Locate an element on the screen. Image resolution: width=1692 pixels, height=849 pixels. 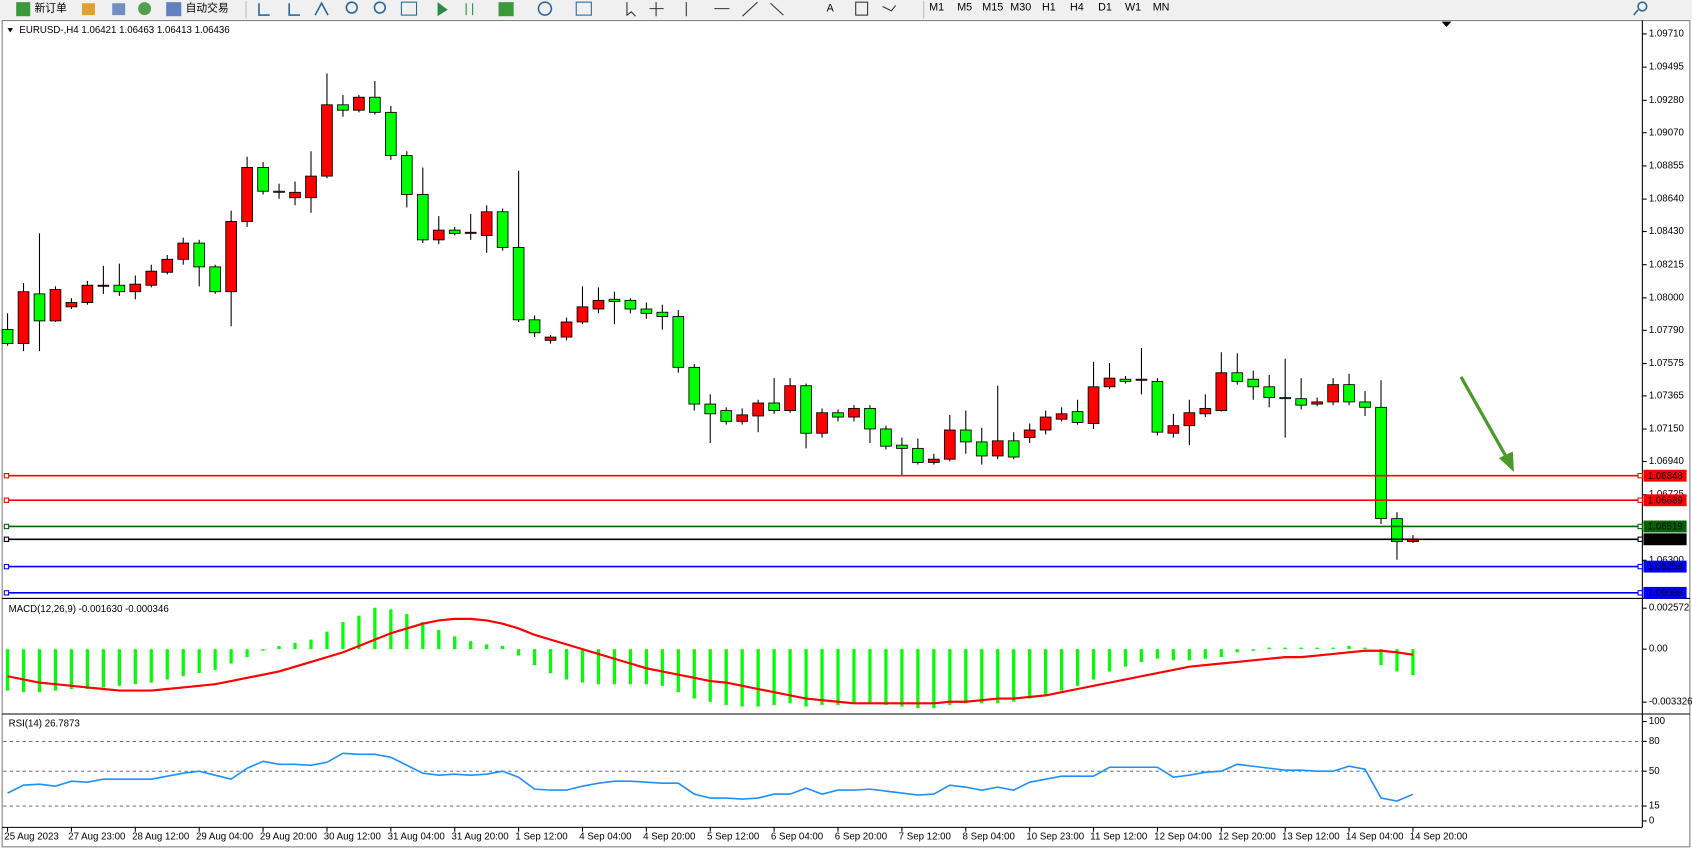
timeframe-button: M15 is located at coordinates (992, 7).